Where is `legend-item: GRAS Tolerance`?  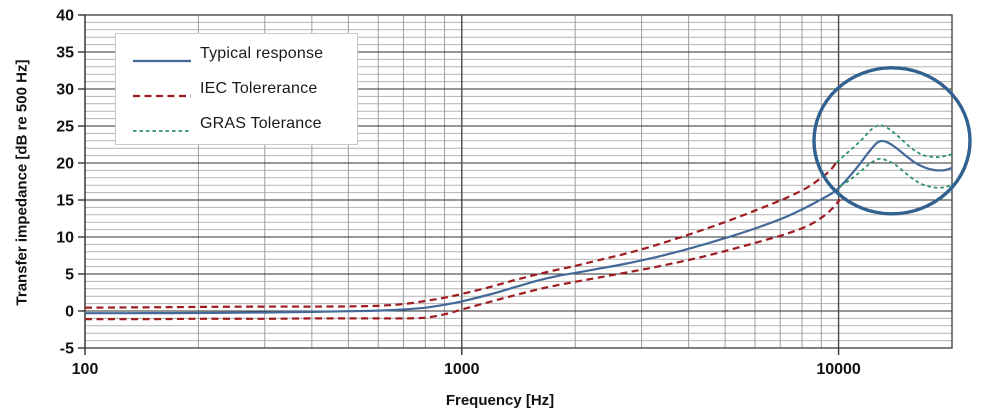
legend-item: GRAS Tolerance is located at coordinates (236, 124).